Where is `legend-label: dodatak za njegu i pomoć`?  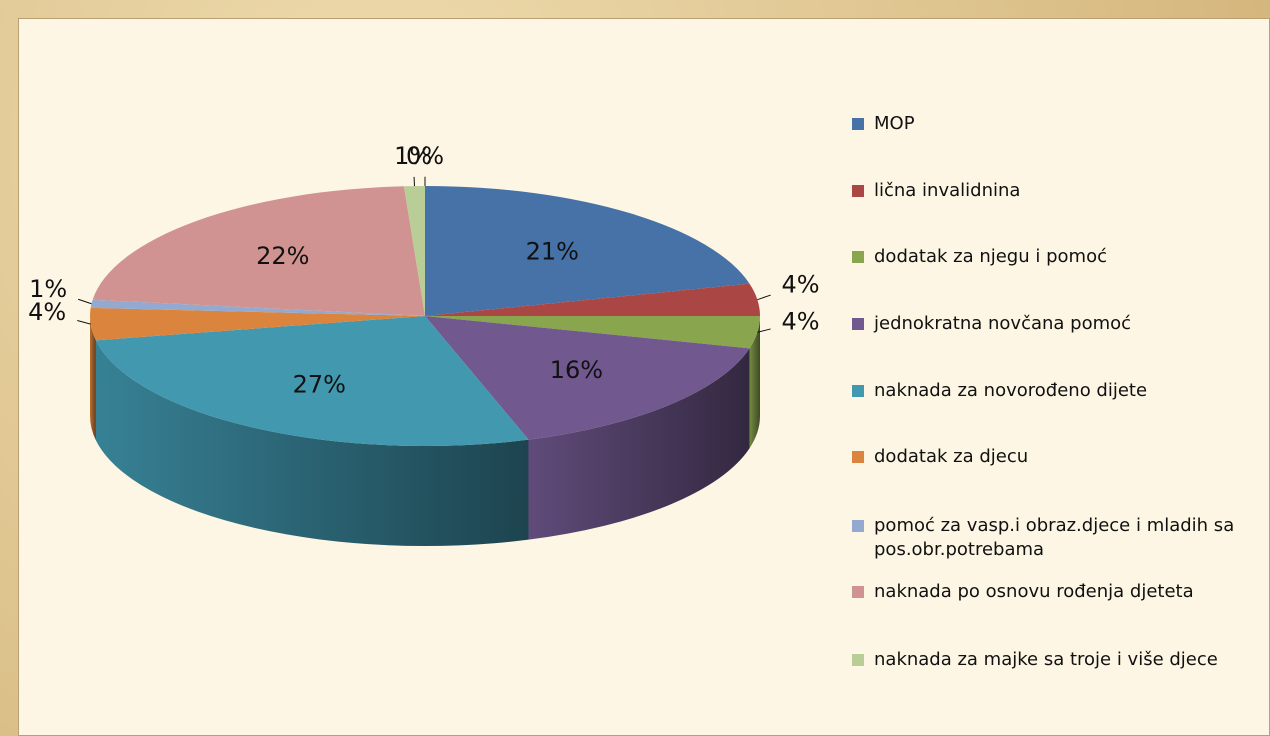 legend-label: dodatak za njegu i pomoć is located at coordinates (990, 256).